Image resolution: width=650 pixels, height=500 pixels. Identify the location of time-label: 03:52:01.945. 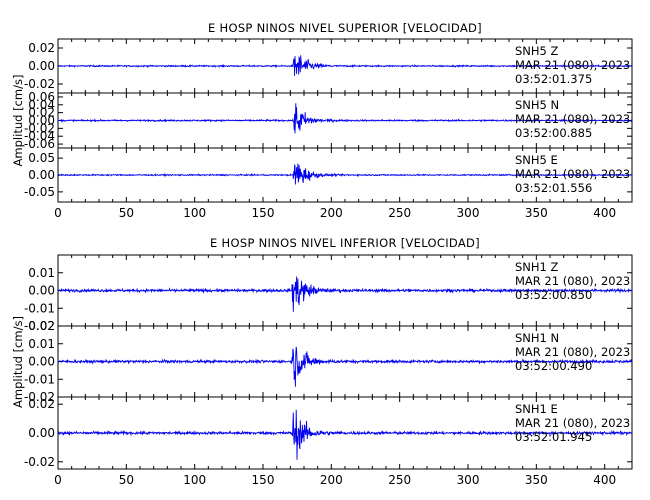
(553, 437).